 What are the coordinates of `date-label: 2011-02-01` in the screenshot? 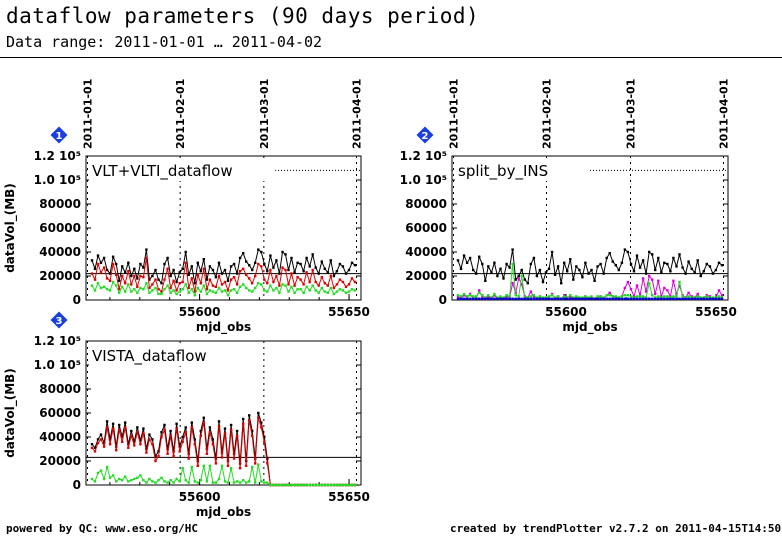 It's located at (180, 114).